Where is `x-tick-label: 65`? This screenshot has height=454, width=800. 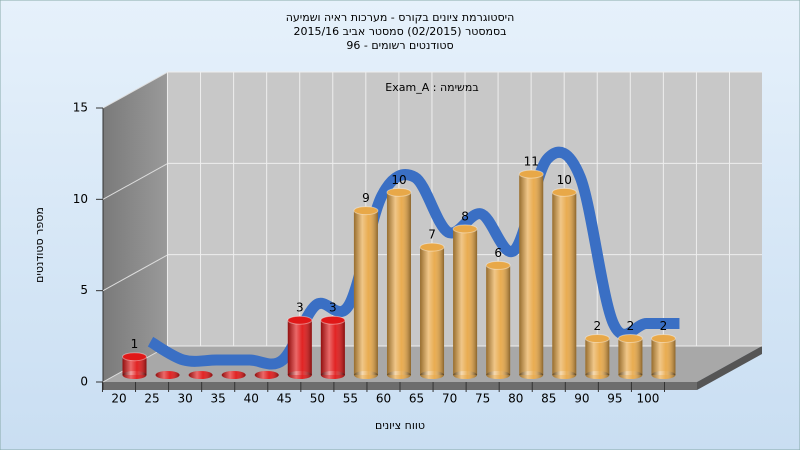
x-tick-label: 65 is located at coordinates (416, 399).